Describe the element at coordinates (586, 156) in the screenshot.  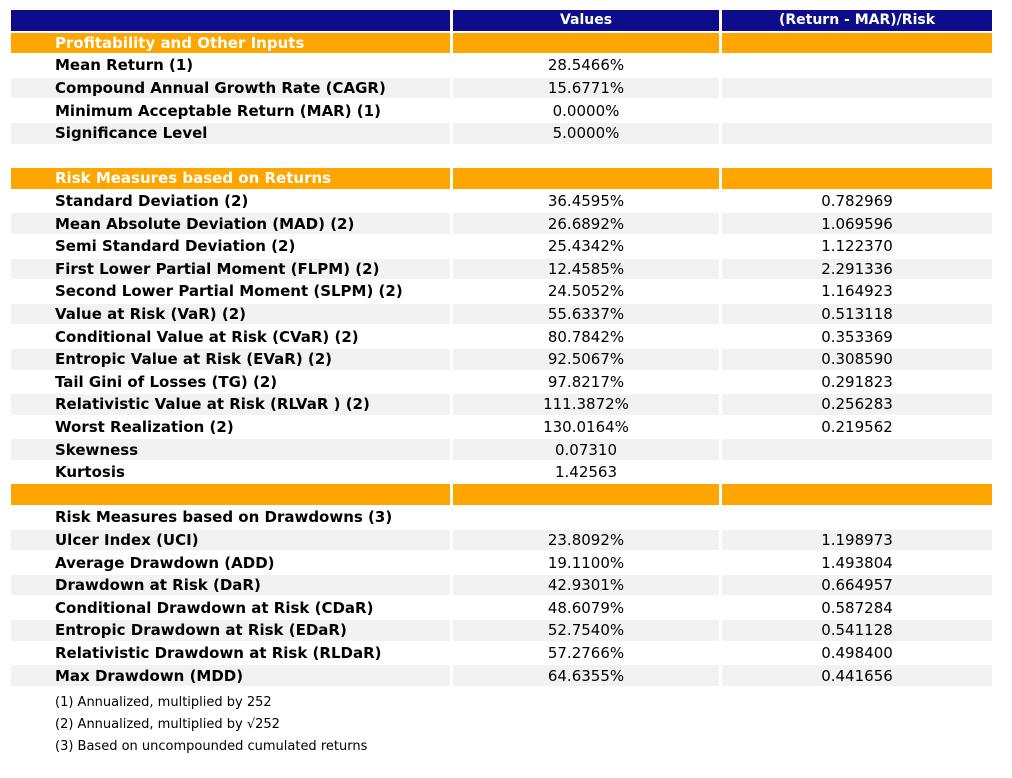
I see `spacer-values-cell` at that location.